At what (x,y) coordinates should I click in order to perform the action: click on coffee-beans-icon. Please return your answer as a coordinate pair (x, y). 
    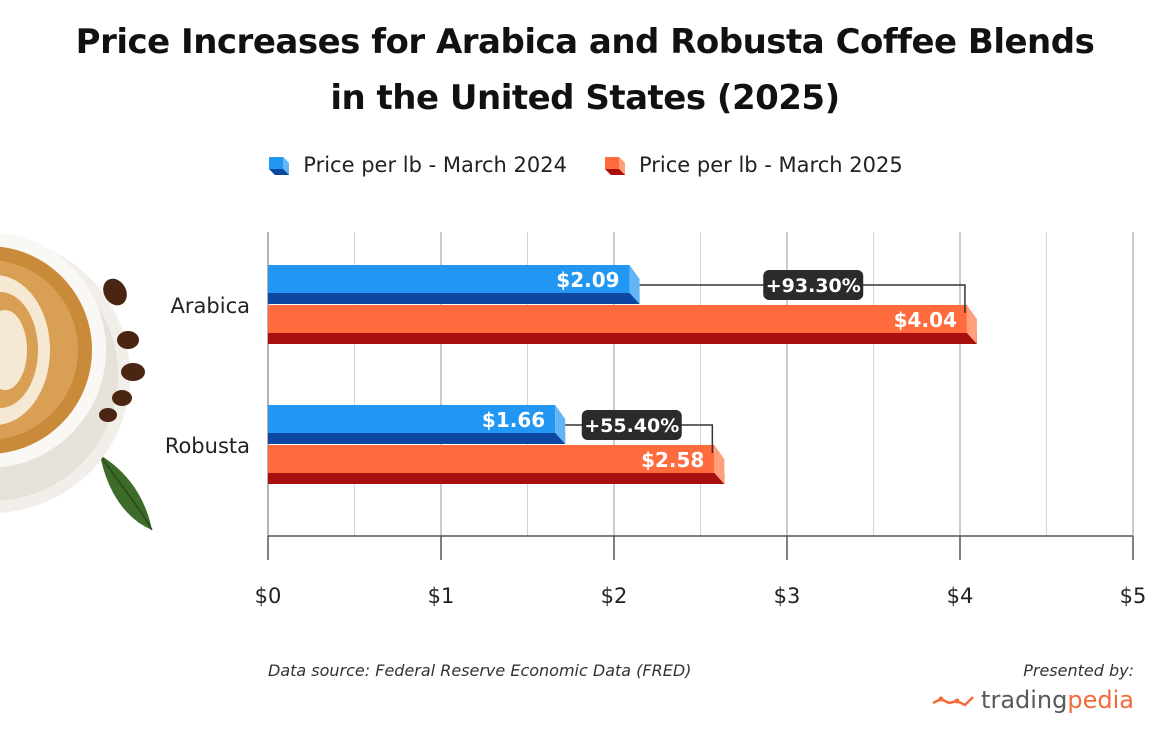
    Looking at the image, I should click on (122, 350).